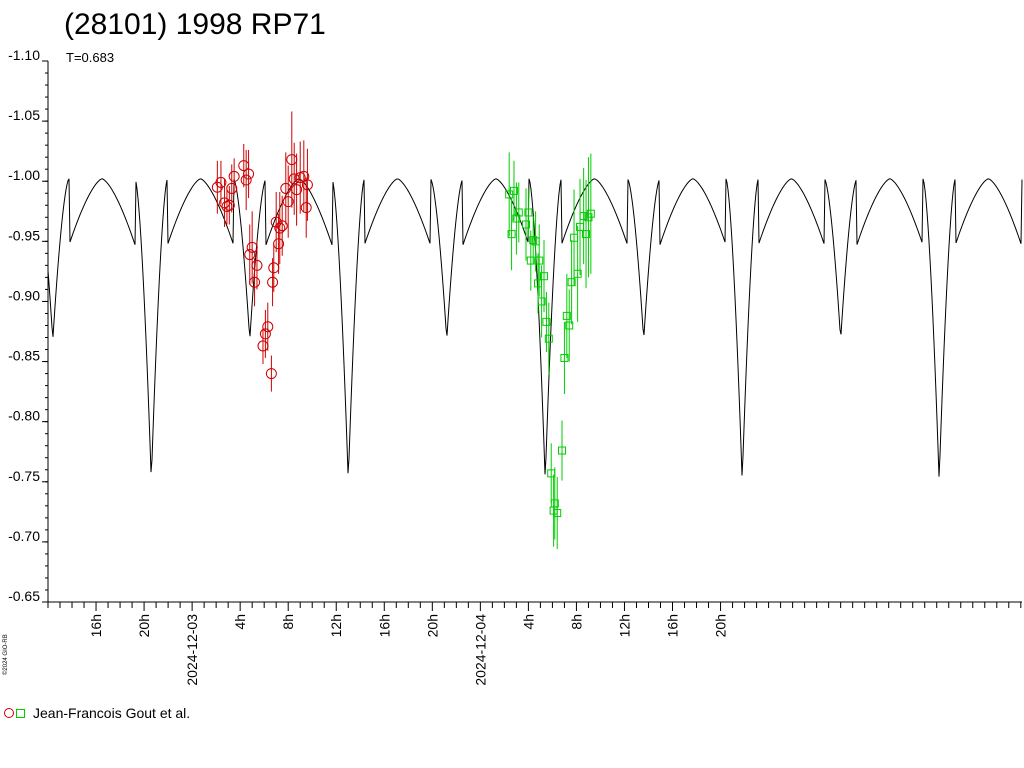  What do you see at coordinates (24, 115) in the screenshot?
I see `y-tick-label: -1.05` at bounding box center [24, 115].